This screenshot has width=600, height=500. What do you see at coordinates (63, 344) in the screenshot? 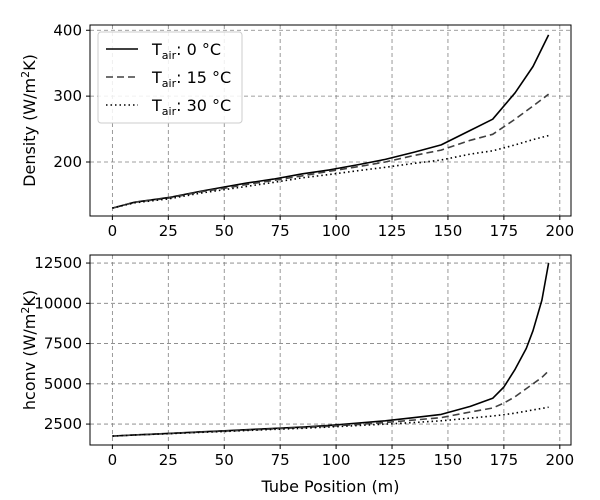
I see `y-tick-label: 7500` at bounding box center [63, 344].